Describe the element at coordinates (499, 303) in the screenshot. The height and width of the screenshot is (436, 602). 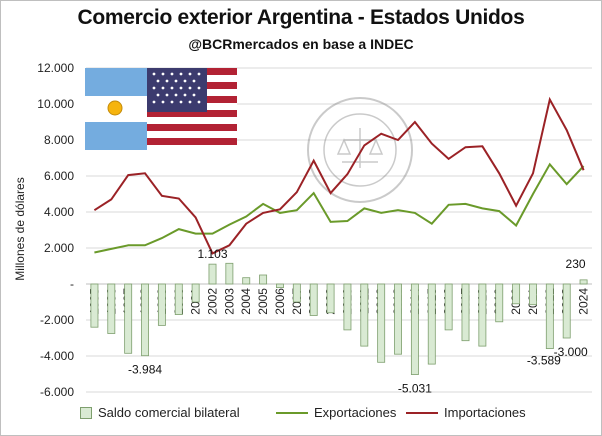
I see `bar-saldo-2019` at that location.